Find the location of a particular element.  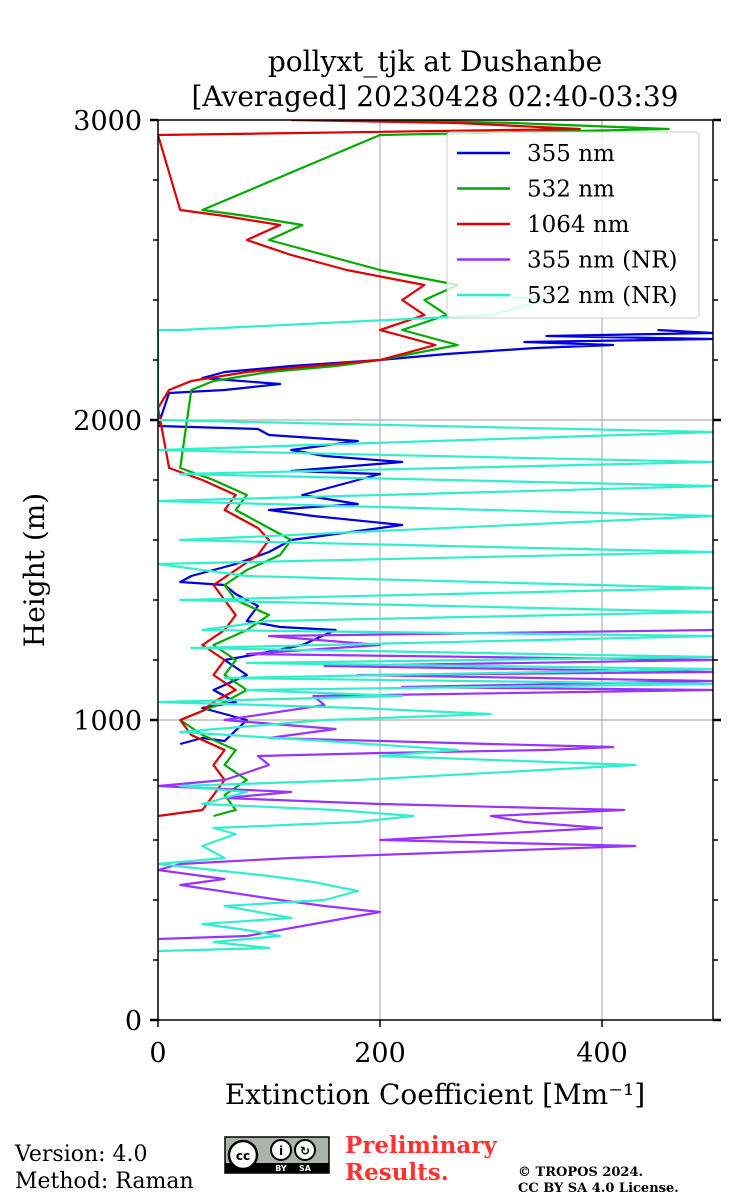

y-tick-label: 1000 is located at coordinates (107, 721).